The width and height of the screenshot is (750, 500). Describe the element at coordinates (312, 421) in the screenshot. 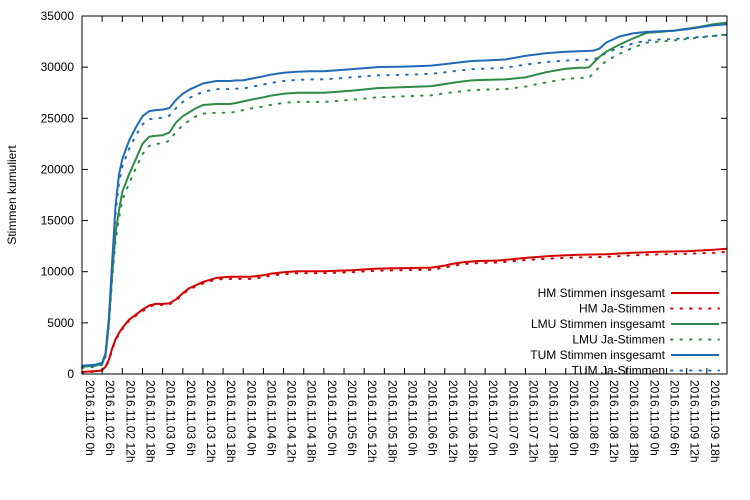

I see `x-tick-label: 2016.11.04 18h` at that location.